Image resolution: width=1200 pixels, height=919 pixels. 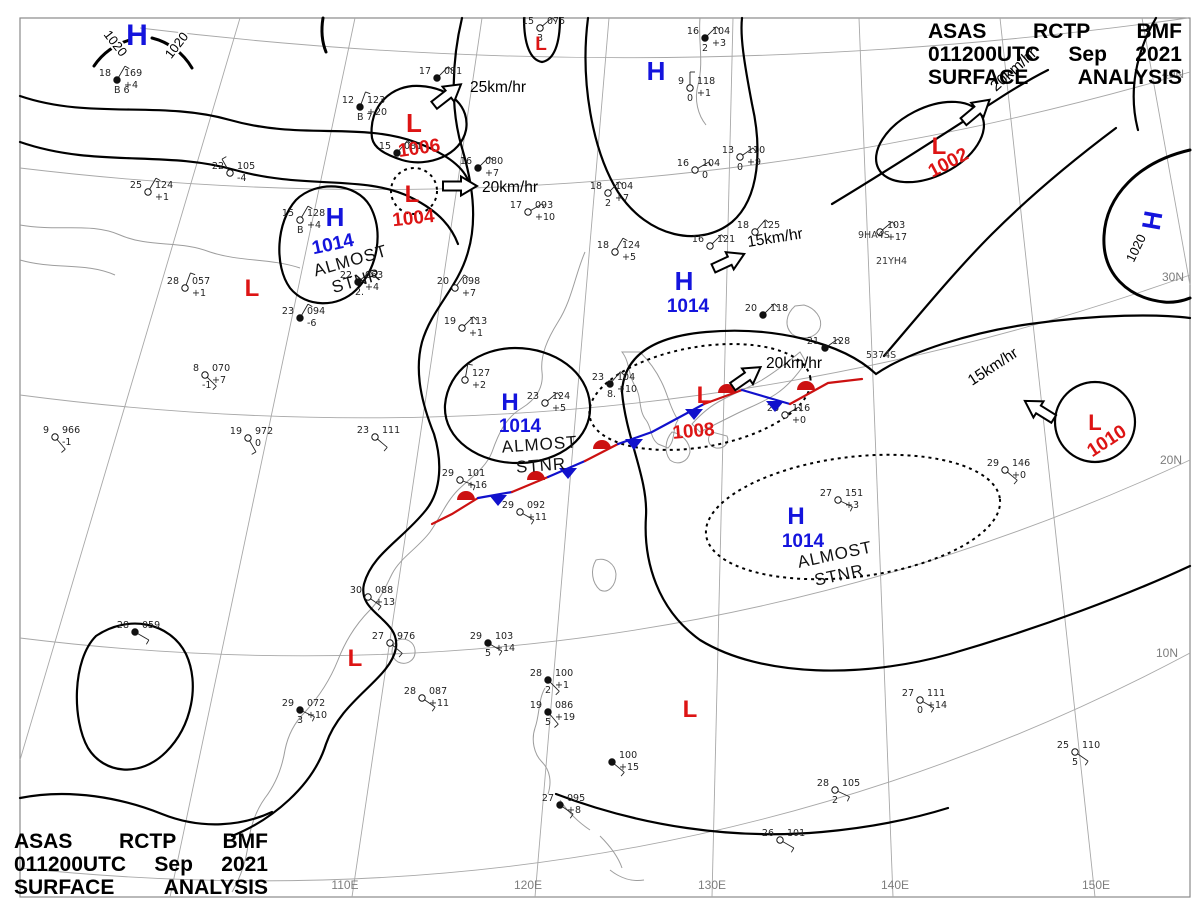 I want to click on movement-speed-label: 15km/hr, so click(x=993, y=367).